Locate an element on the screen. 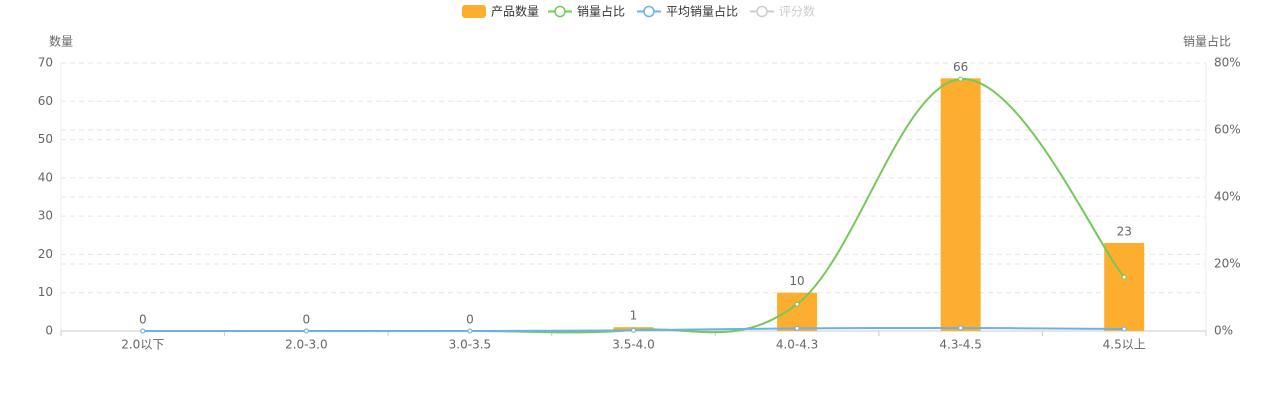 The width and height of the screenshot is (1278, 400). x-tick-label: 3.5-4.0 is located at coordinates (633, 345).